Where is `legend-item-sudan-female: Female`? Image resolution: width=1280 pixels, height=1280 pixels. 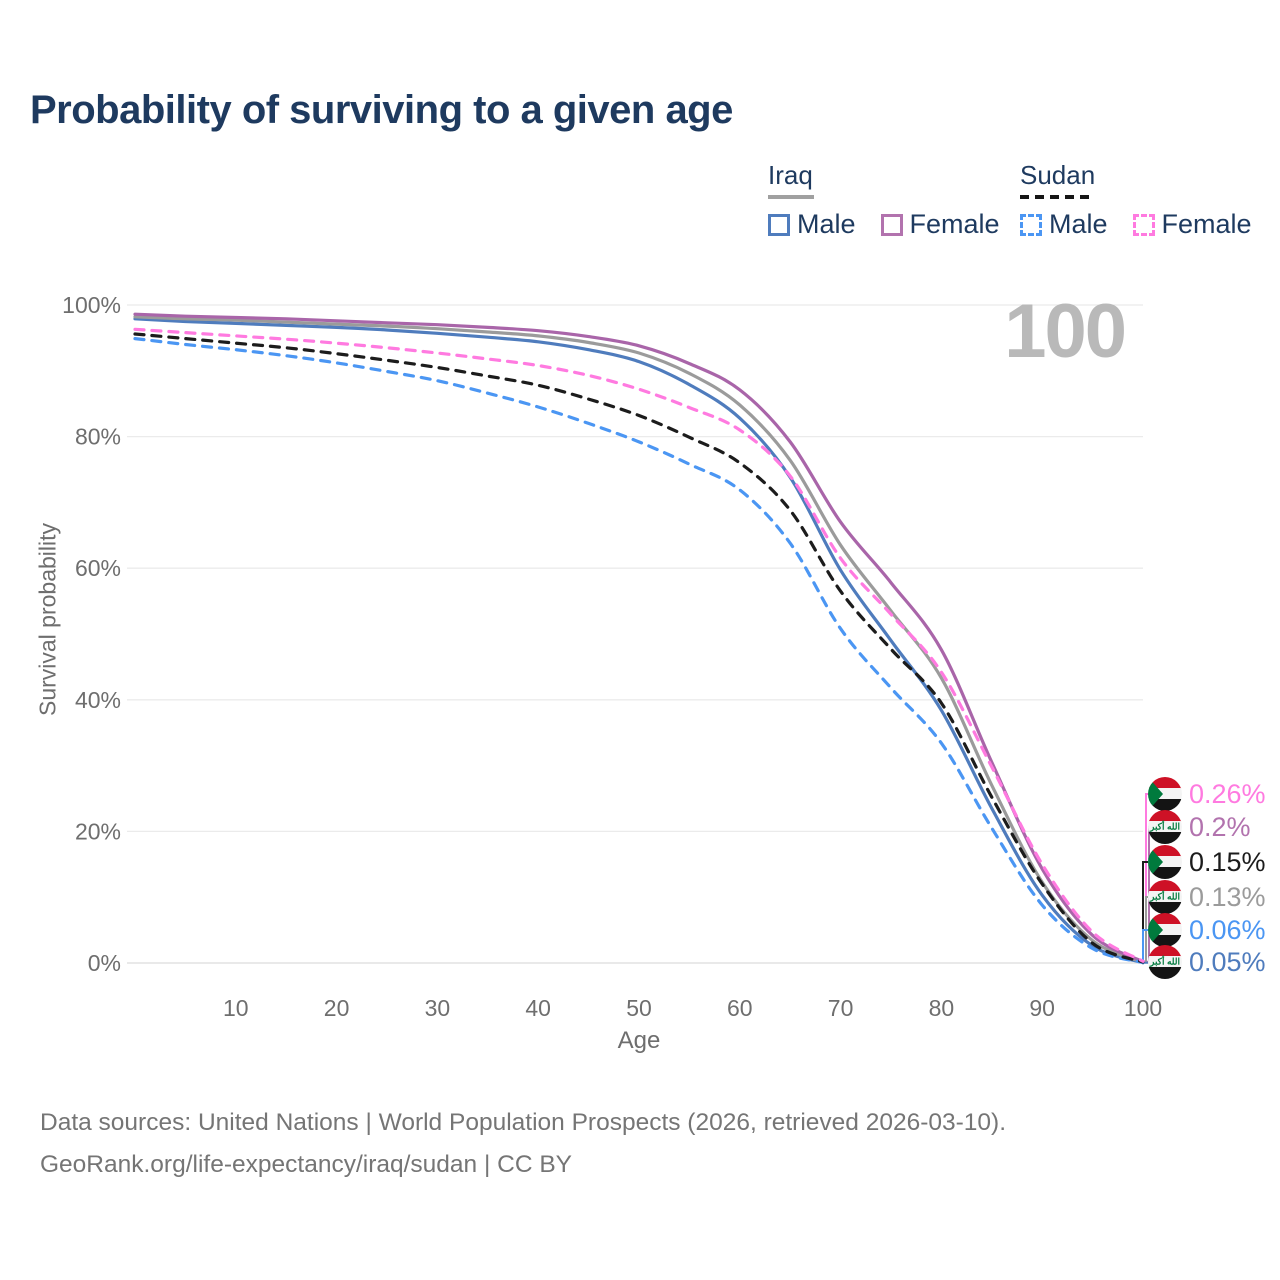 legend-item-sudan-female: Female is located at coordinates (1192, 224).